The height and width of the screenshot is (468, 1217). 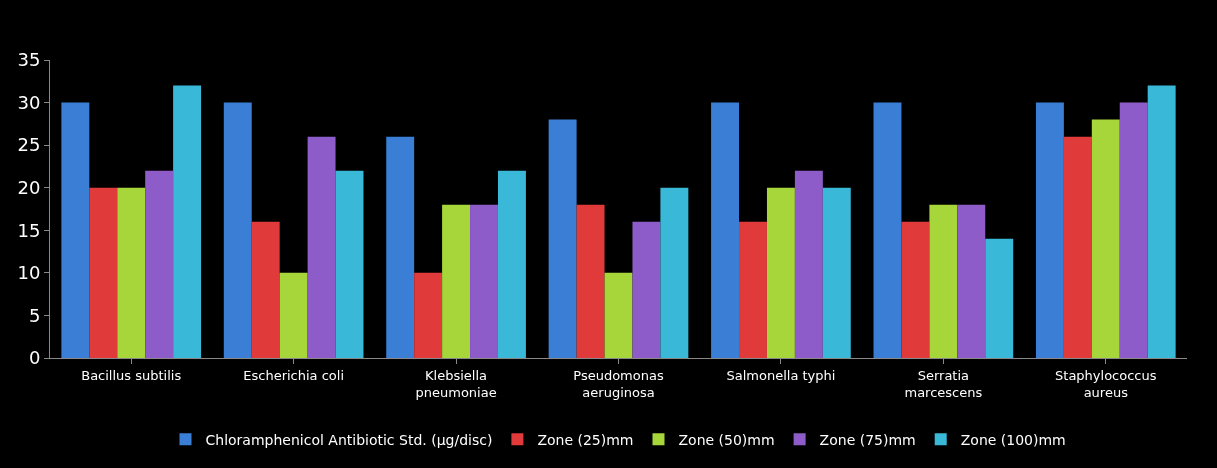 What do you see at coordinates (943, 383) in the screenshot?
I see `x-tick-label: Serratia marcescens` at bounding box center [943, 383].